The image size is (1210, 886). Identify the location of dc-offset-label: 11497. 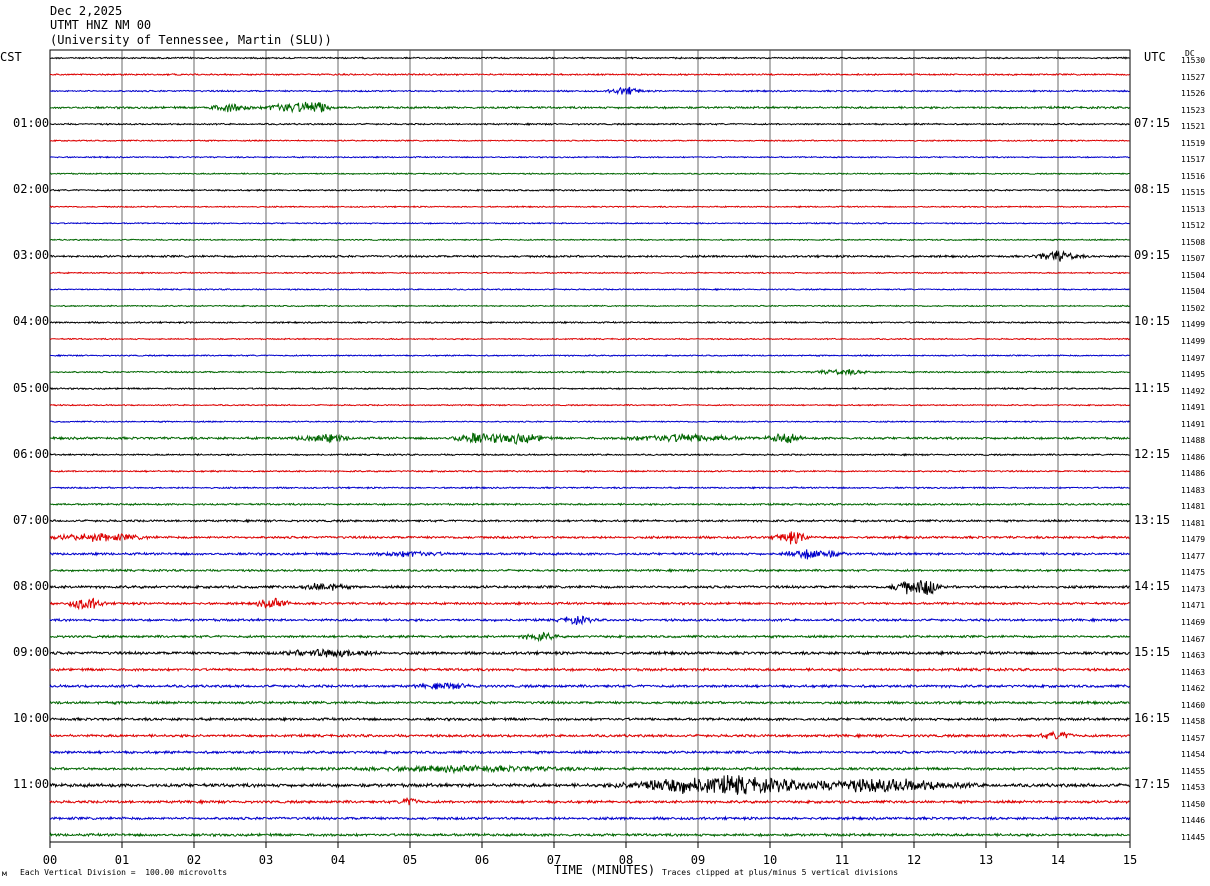
(1193, 358).